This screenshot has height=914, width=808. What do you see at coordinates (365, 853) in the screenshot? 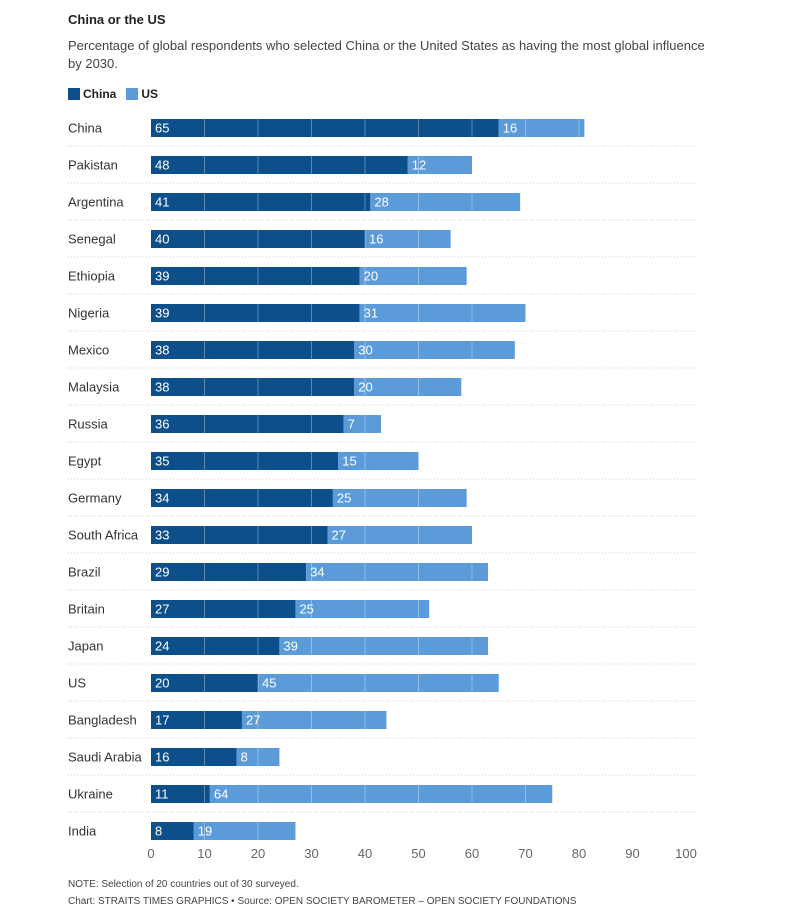
I see `x-tick-label-40: 40` at bounding box center [365, 853].